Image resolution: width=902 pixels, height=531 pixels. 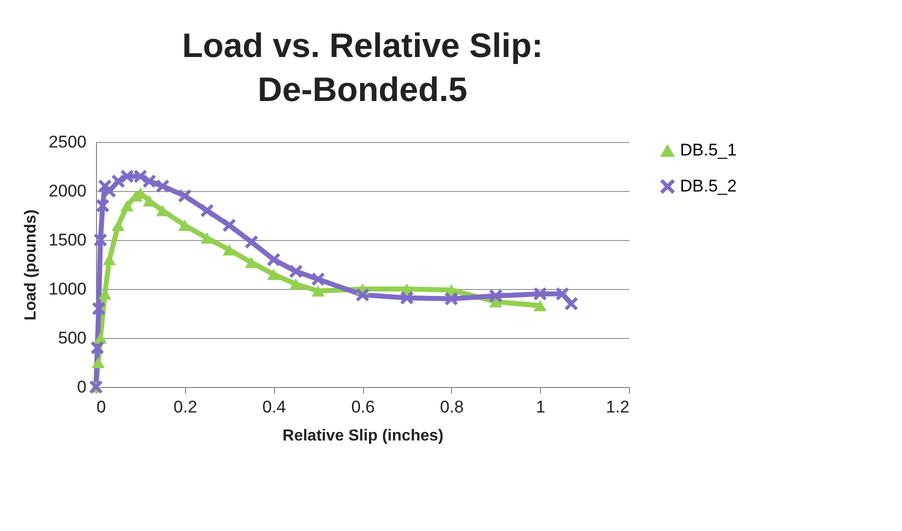 I want to click on y-tick-label: 0, so click(x=81, y=387).